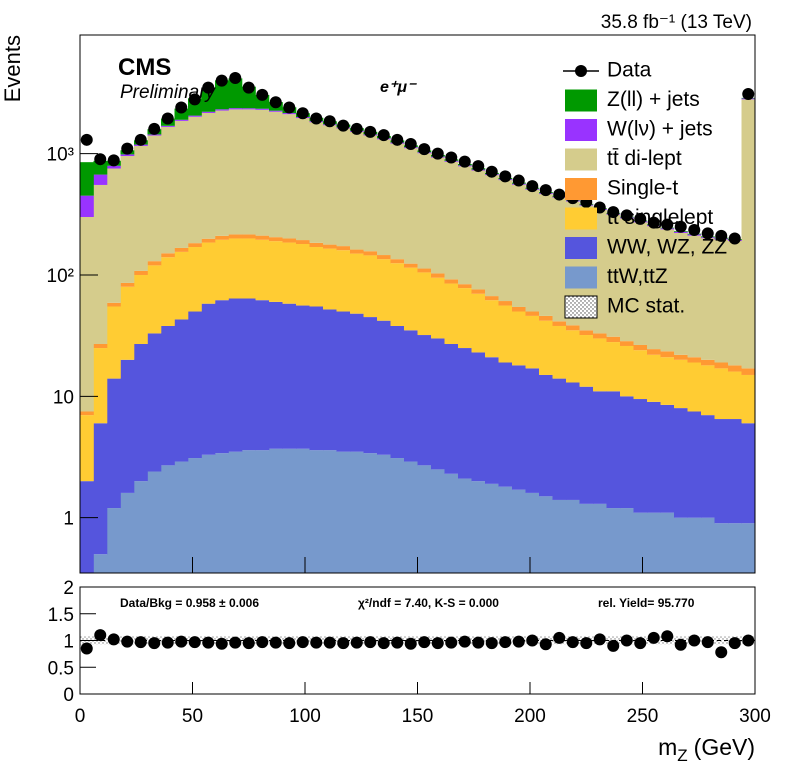 This screenshot has height=772, width=796. Describe the element at coordinates (192, 716) in the screenshot. I see `x-tick-label: 50` at that location.